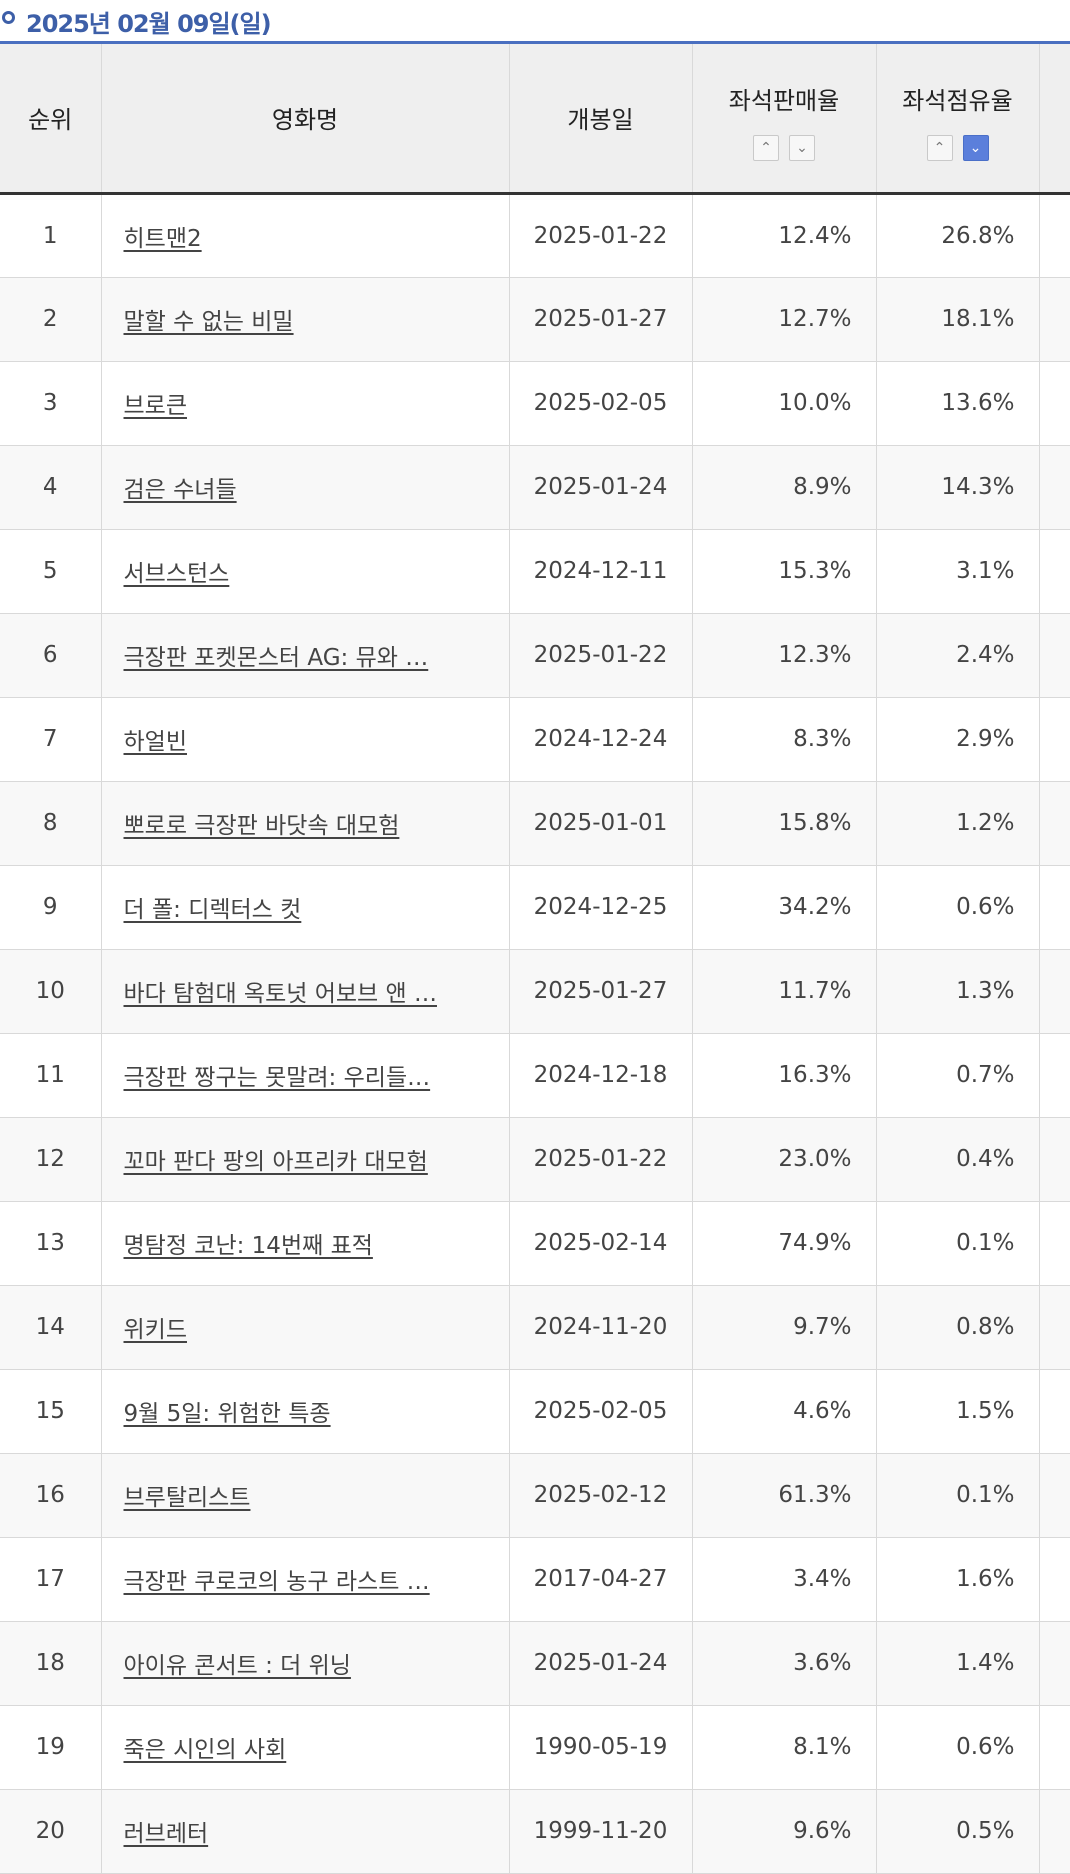  I want to click on table-row: 20 러브레터 1999-11-20 9.6% 0.5%, so click(535, 1831).